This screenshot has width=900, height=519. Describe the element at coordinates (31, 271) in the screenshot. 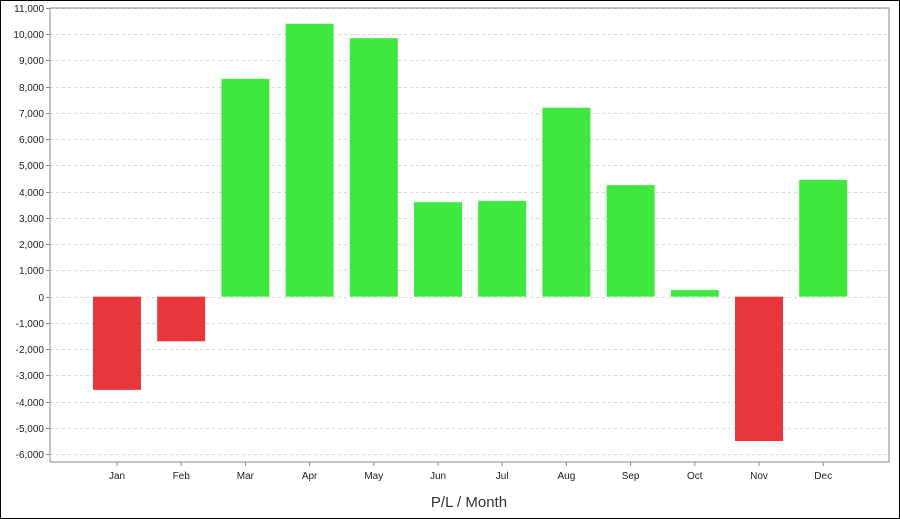

I see `y-tick-label: 1,000` at that location.